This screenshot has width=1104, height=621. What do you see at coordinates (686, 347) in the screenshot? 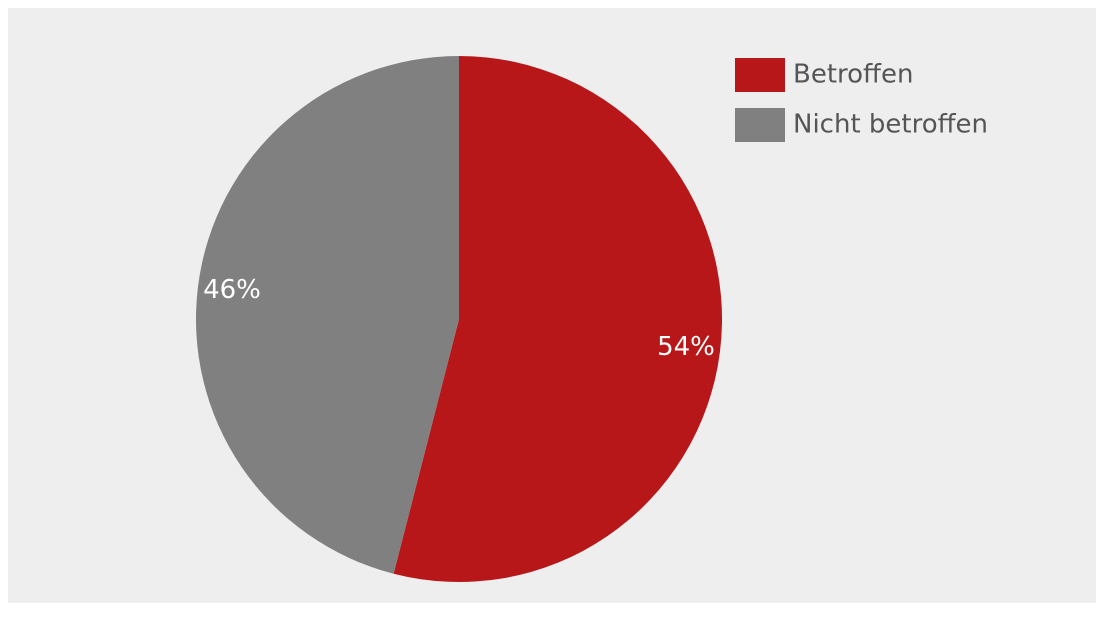
I see `data-label: 54%` at bounding box center [686, 347].